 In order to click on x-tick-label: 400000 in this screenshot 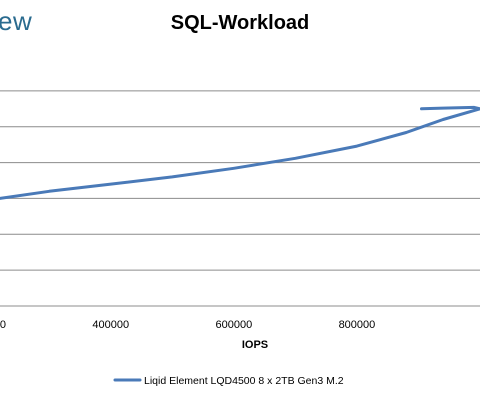, I will do `click(110, 325)`.